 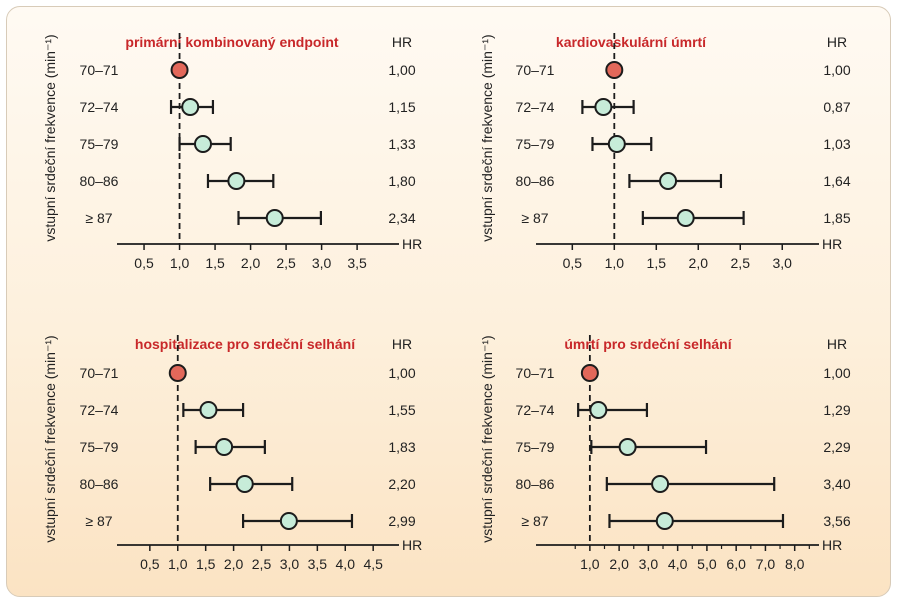 I want to click on hr-value: 3,56, so click(x=836, y=521).